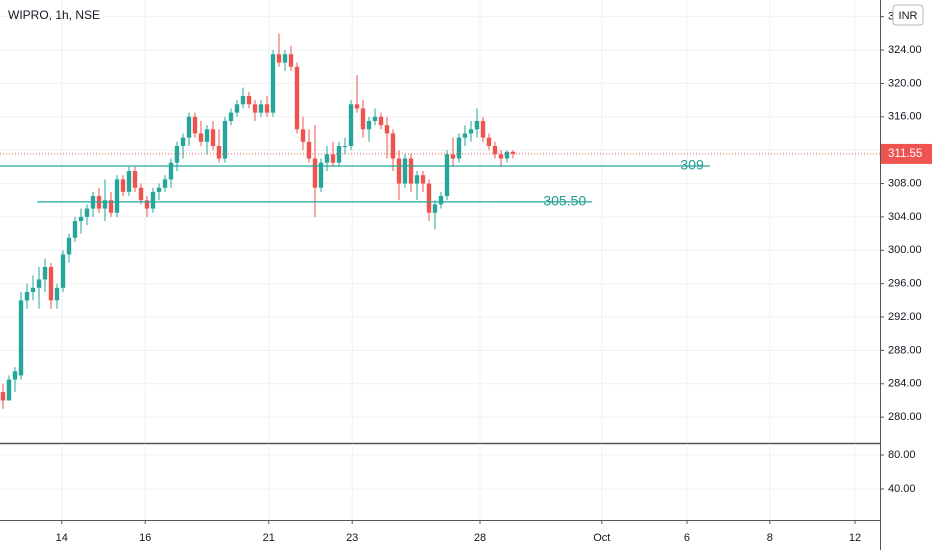 The width and height of the screenshot is (932, 550). I want to click on x-tick-label: 8, so click(770, 538).